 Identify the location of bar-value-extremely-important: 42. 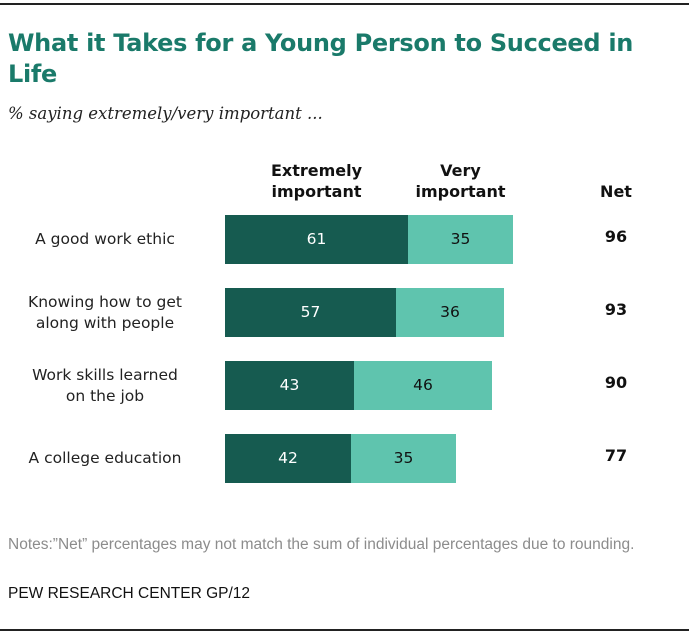
(288, 458).